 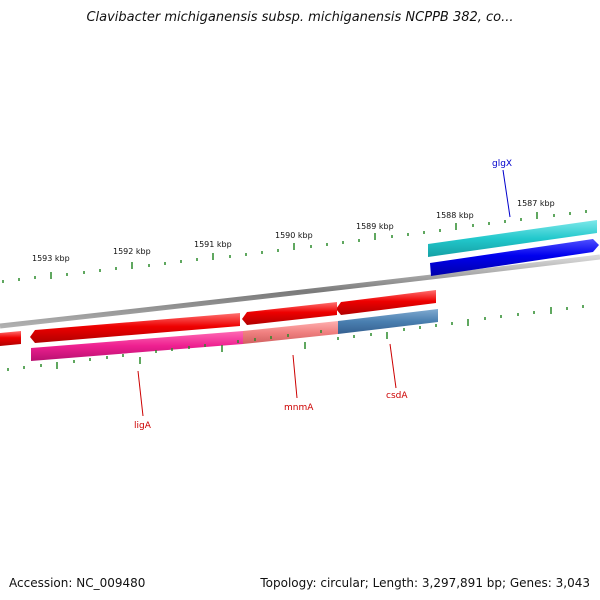 What do you see at coordinates (295, 376) in the screenshot?
I see `gene-mnmA-leader` at bounding box center [295, 376].